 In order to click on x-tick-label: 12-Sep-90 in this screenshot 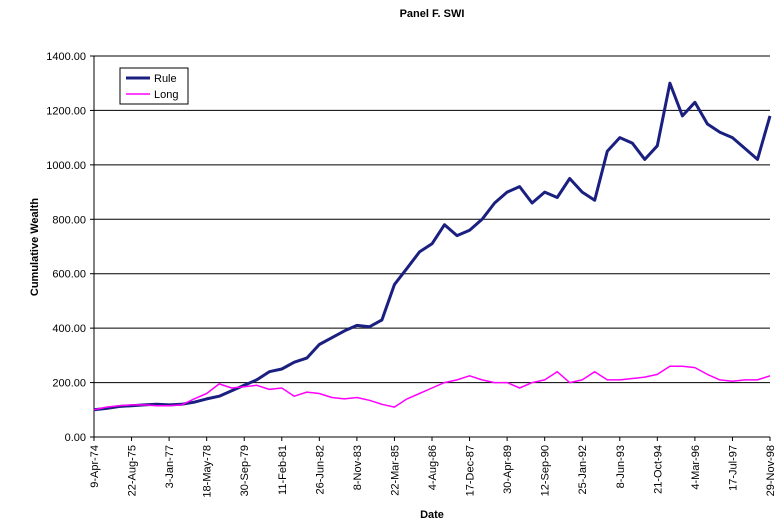, I will do `click(546, 470)`.